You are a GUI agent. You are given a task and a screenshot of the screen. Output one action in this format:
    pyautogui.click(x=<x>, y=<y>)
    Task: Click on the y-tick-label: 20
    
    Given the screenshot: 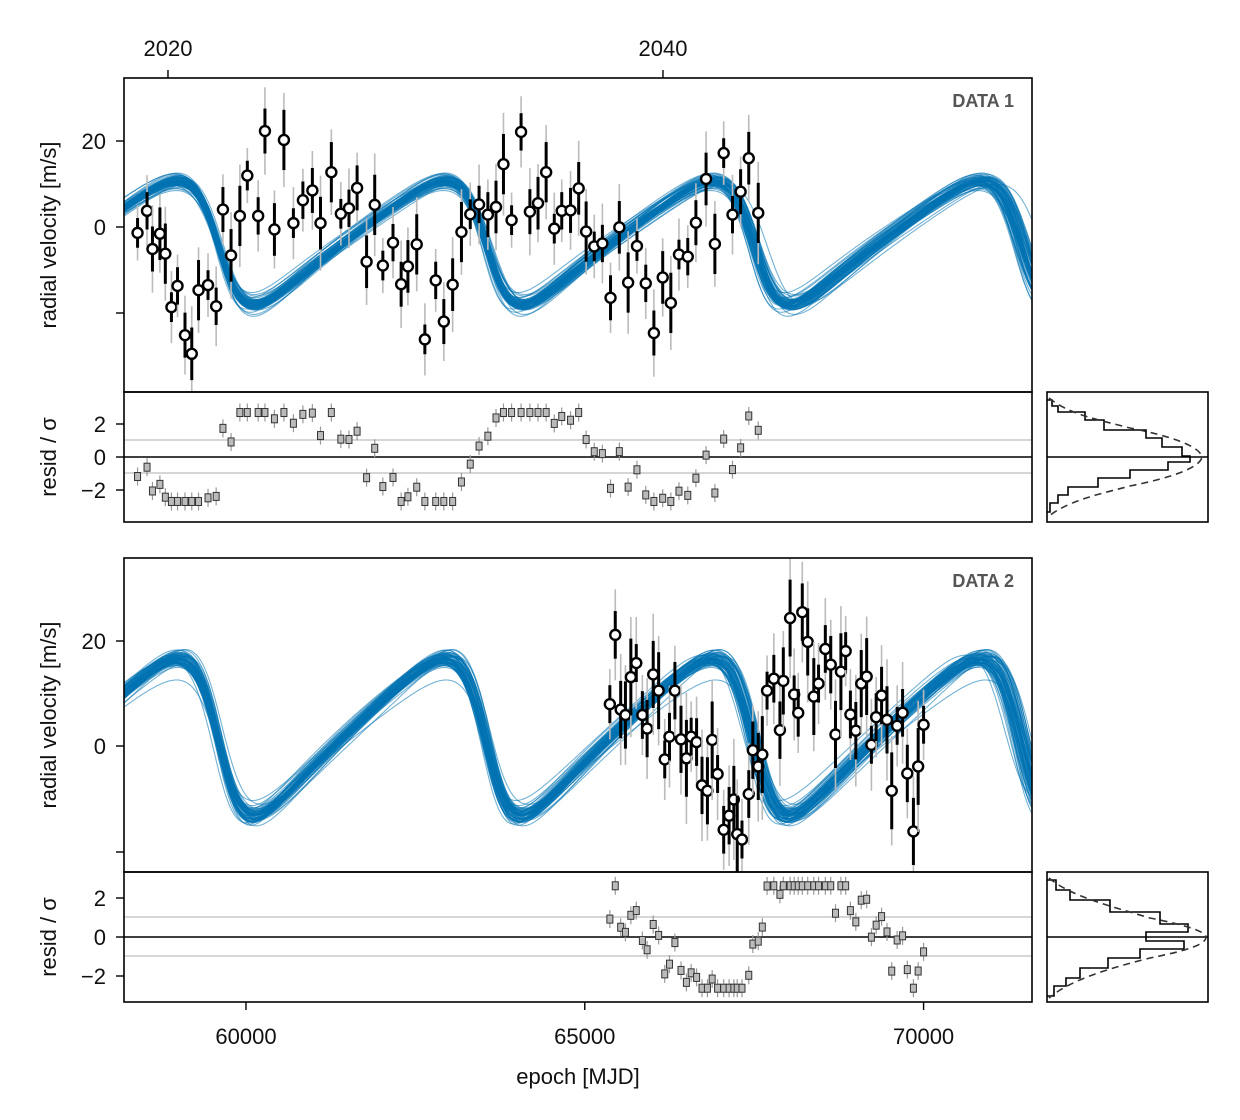 What is the action you would take?
    pyautogui.click(x=94, y=641)
    